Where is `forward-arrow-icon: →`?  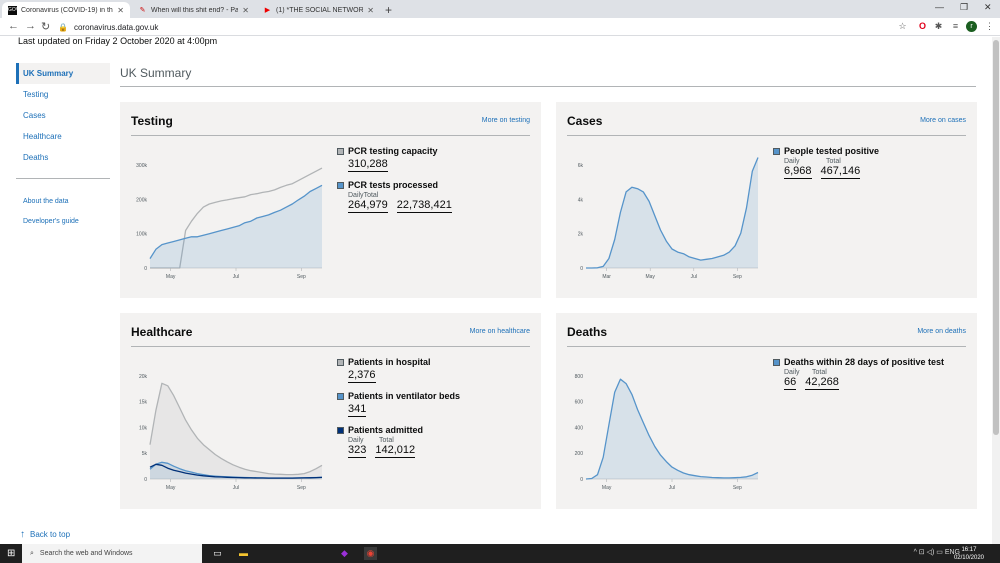 forward-arrow-icon: → is located at coordinates (30, 26).